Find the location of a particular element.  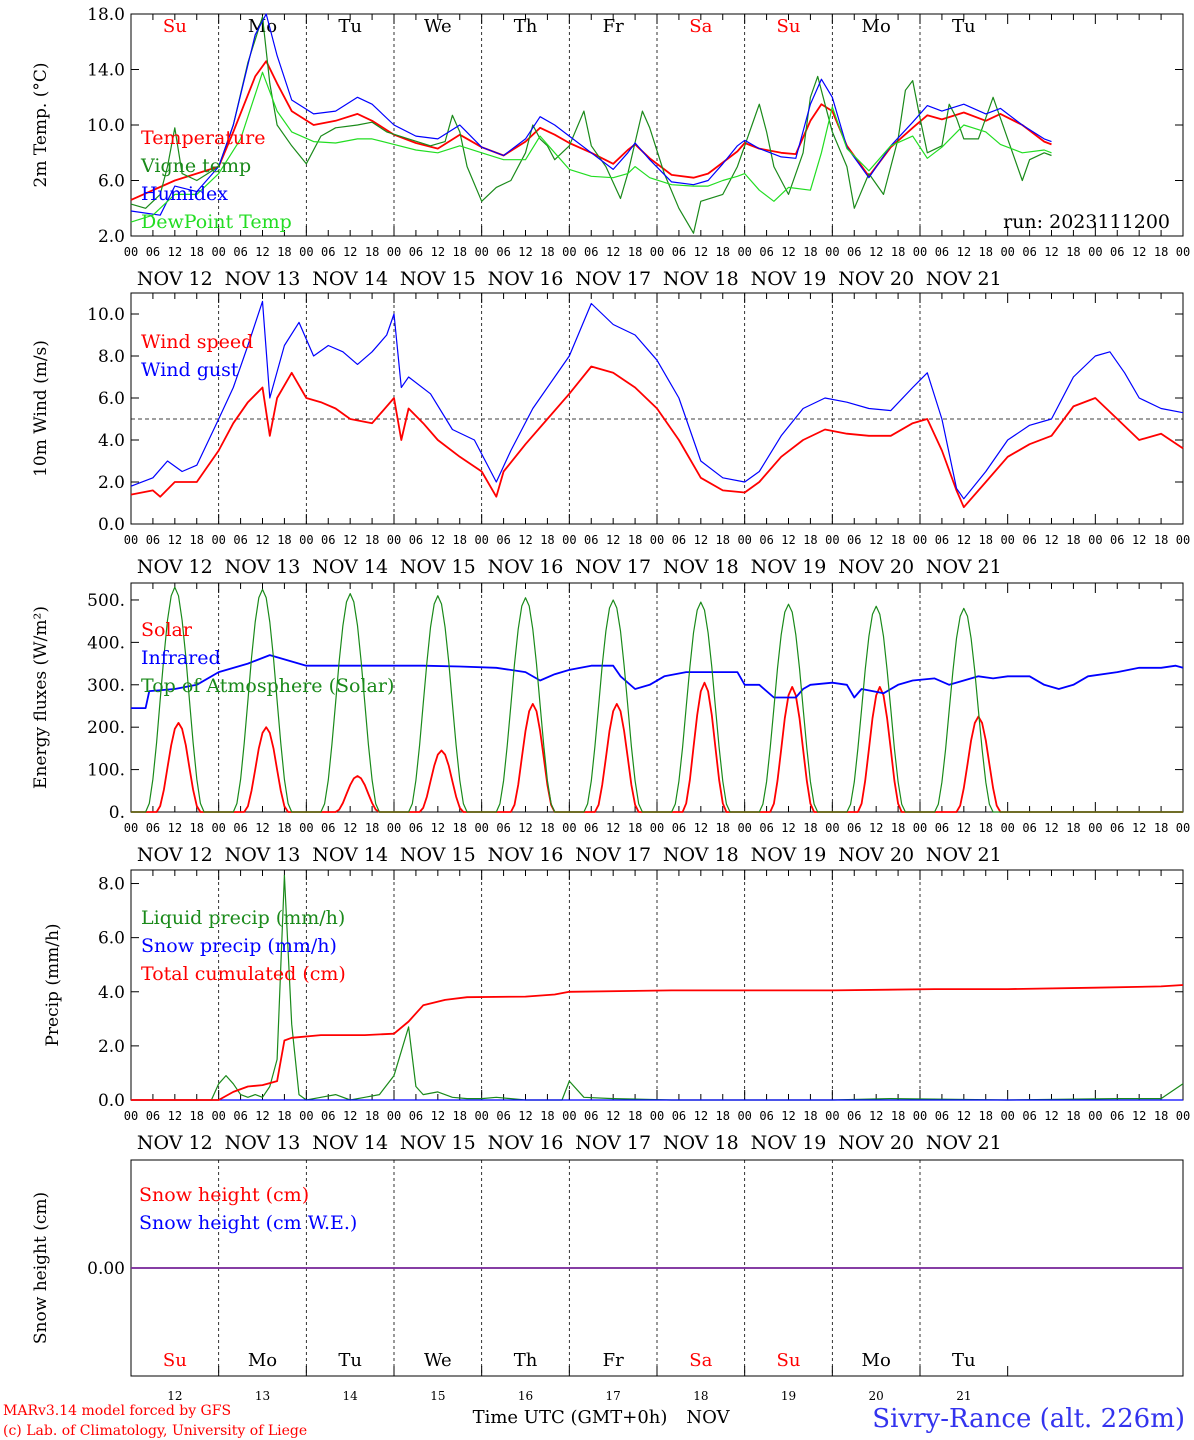

y-axis-label: Energy fluxes (W/m²) is located at coordinates (41, 697).